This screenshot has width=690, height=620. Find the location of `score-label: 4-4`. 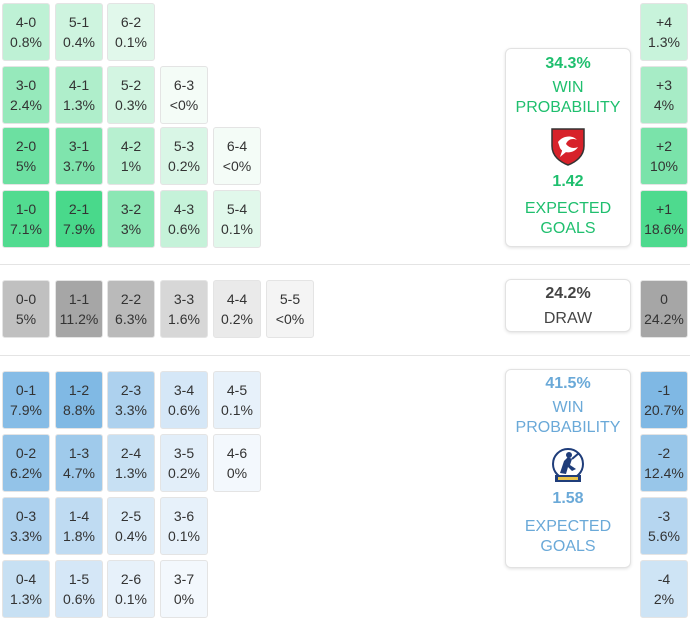

score-label: 4-4 is located at coordinates (237, 299).